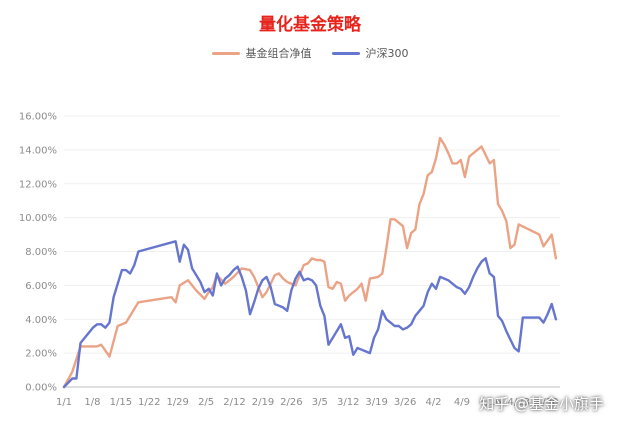 This screenshot has width=620, height=430. Describe the element at coordinates (92, 402) in the screenshot. I see `x-tick-label: 1/8` at that location.